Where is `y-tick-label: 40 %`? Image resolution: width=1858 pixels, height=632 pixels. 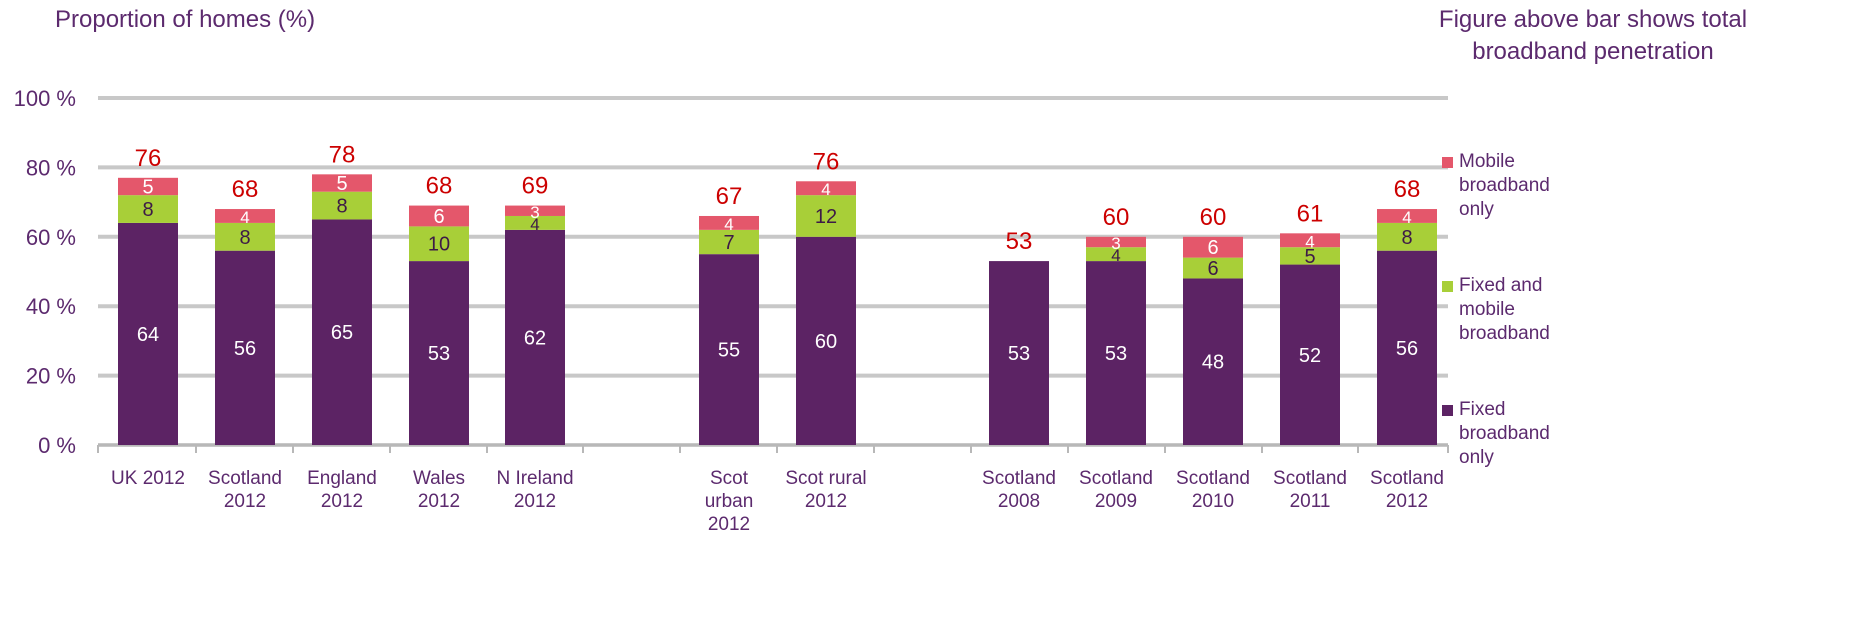
y-tick-label: 40 % is located at coordinates (51, 306).